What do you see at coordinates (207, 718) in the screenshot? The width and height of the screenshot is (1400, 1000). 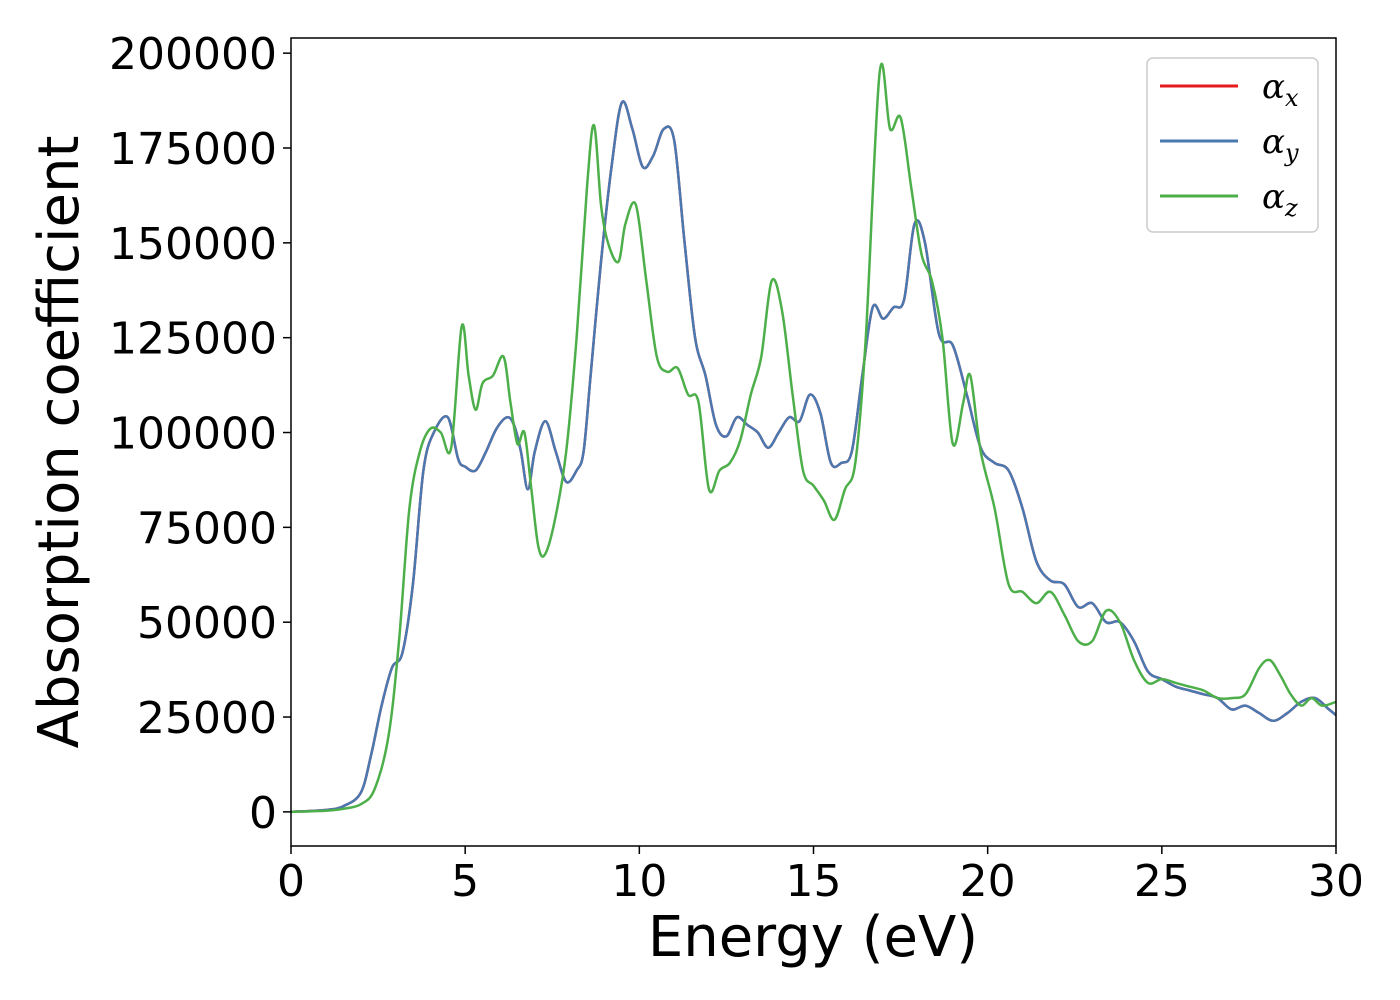 I see `y-tick-label: 25000` at bounding box center [207, 718].